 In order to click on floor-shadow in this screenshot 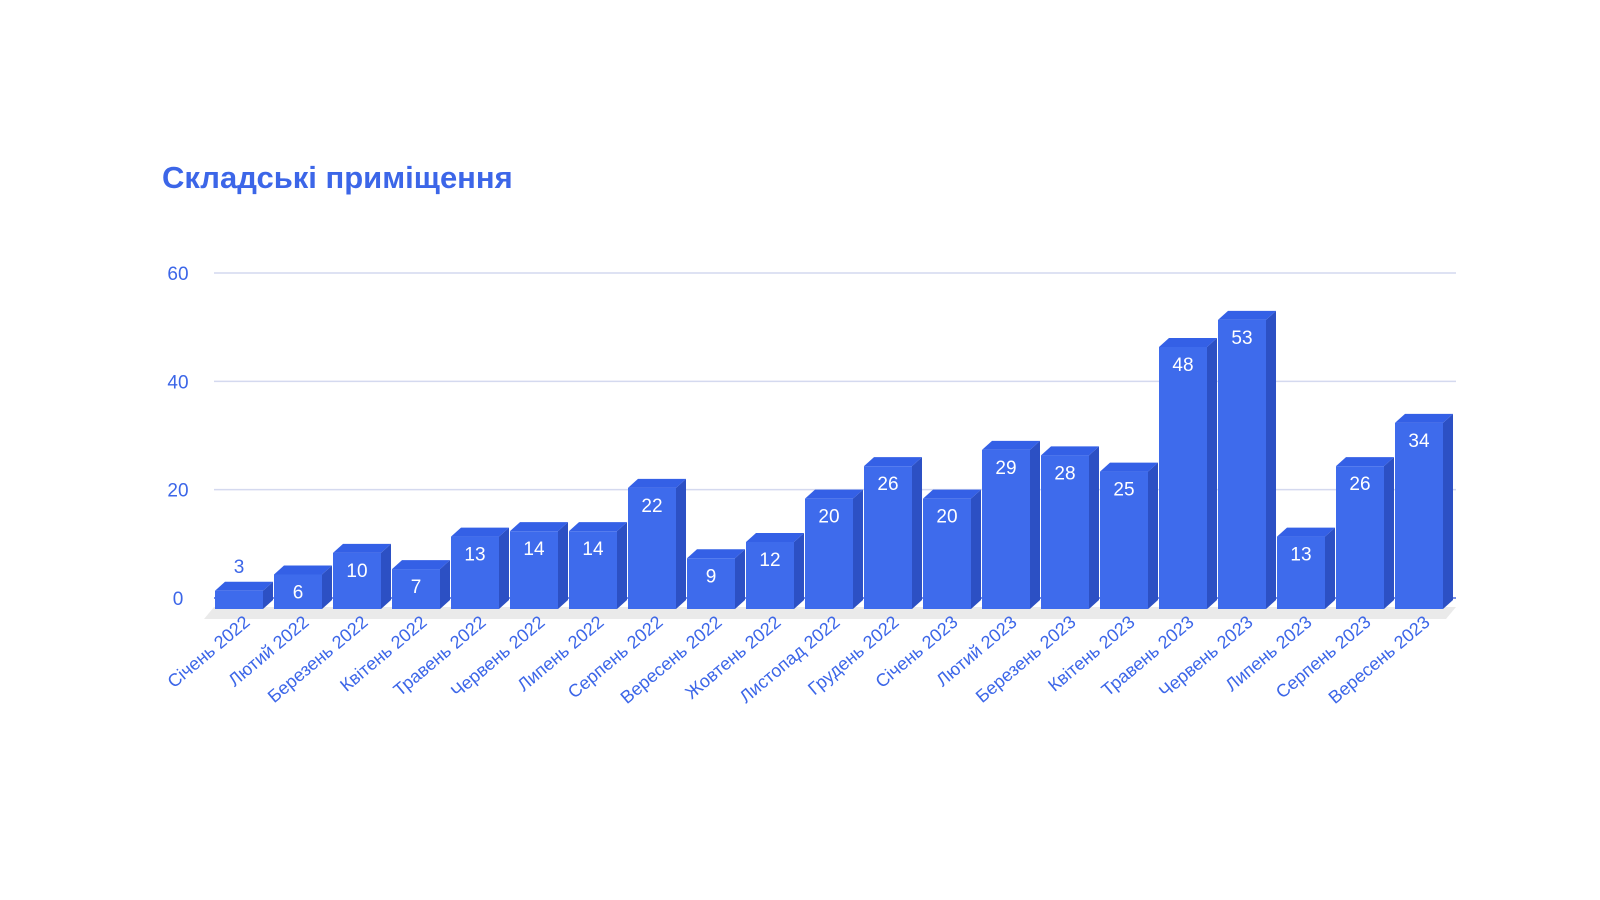, I will do `click(830, 613)`.